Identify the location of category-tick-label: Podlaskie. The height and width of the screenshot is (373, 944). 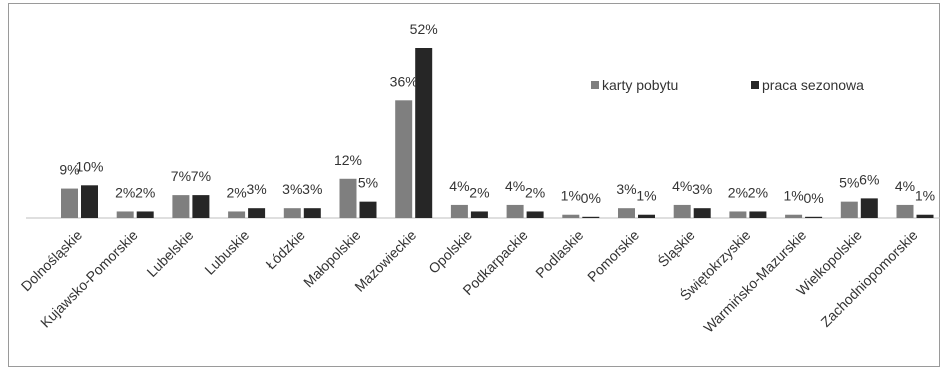
(559, 254).